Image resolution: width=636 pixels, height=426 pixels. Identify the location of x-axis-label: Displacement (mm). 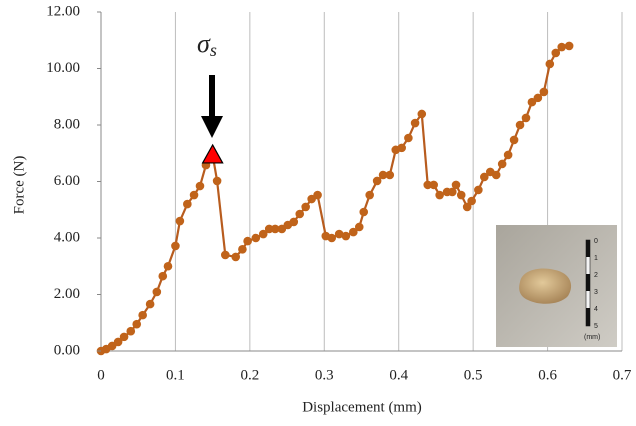
(362, 407).